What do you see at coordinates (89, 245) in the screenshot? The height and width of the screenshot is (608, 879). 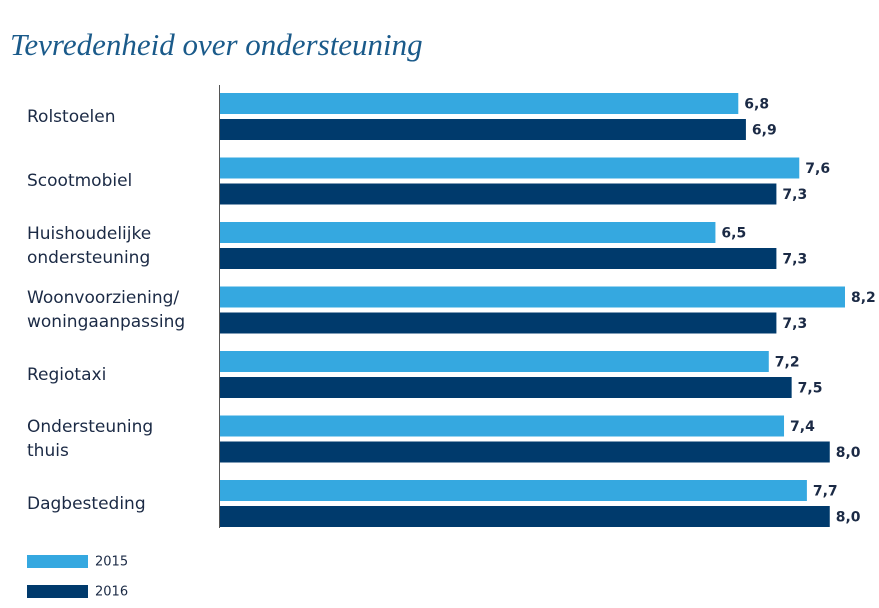 I see `category-label: Huishoudelijke ondersteuning` at bounding box center [89, 245].